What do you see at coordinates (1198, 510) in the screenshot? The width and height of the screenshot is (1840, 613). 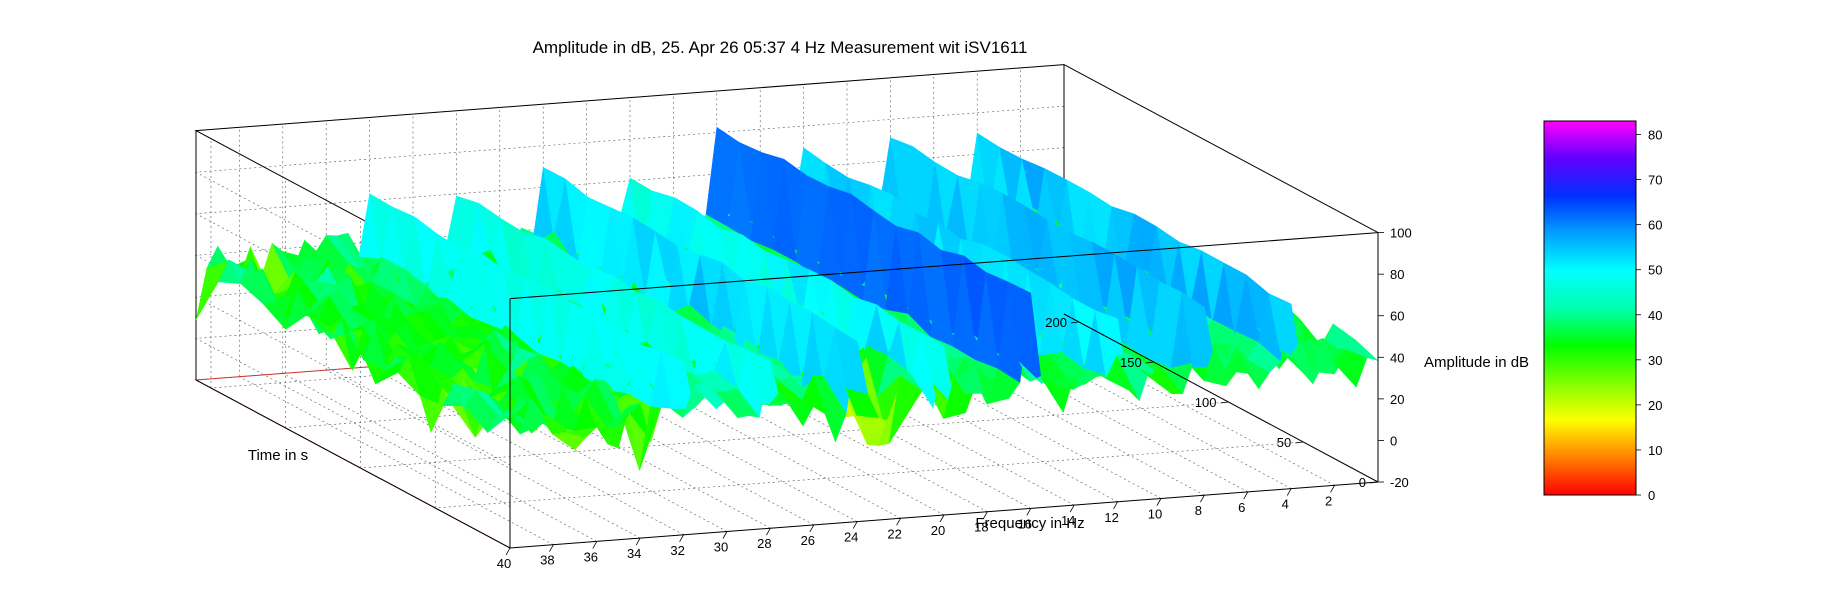 I see `x-tick-label: 8` at bounding box center [1198, 510].